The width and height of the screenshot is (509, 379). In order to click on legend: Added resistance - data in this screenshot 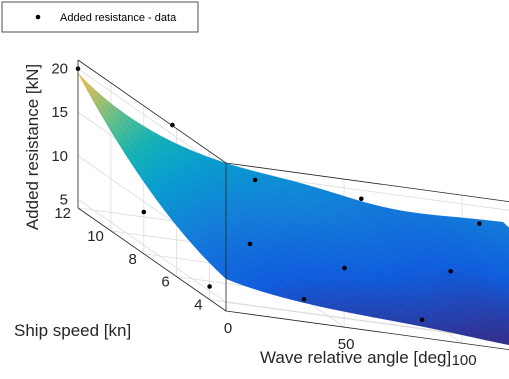, I will do `click(100, 17)`.